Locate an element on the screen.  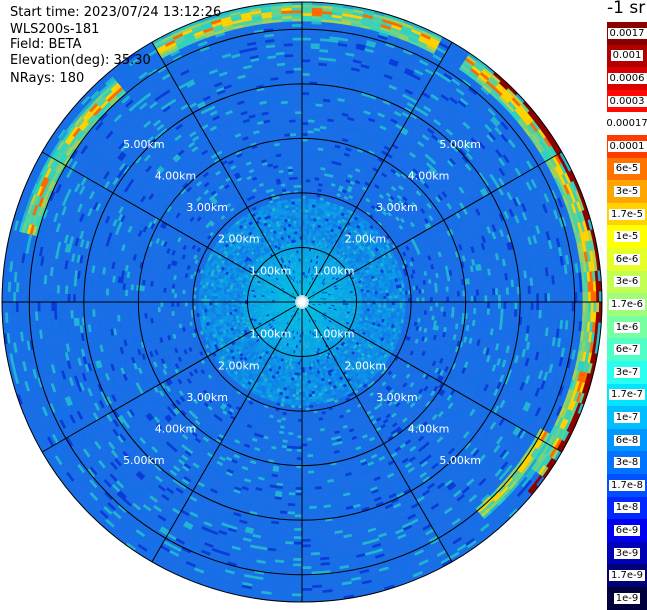
colorbar-tick-label: 3e-7 is located at coordinates (627, 372).